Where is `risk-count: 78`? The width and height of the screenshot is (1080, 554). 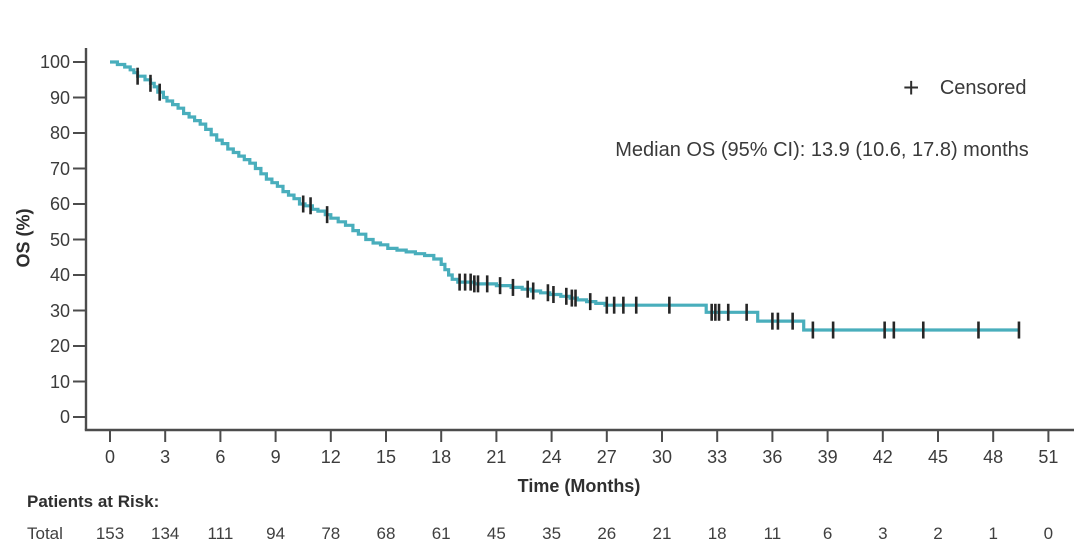 risk-count: 78 is located at coordinates (331, 533).